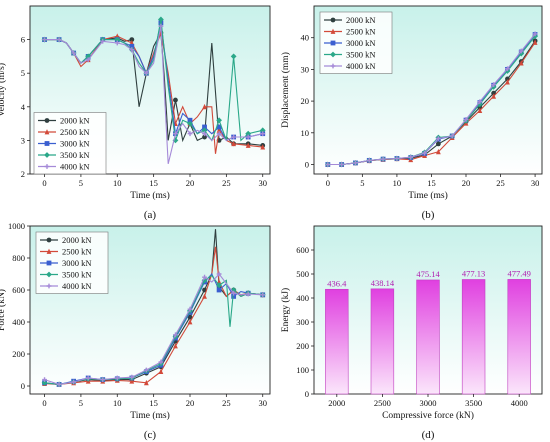  What do you see at coordinates (262, 403) in the screenshot?
I see `x-tick-label: 30` at bounding box center [262, 403].